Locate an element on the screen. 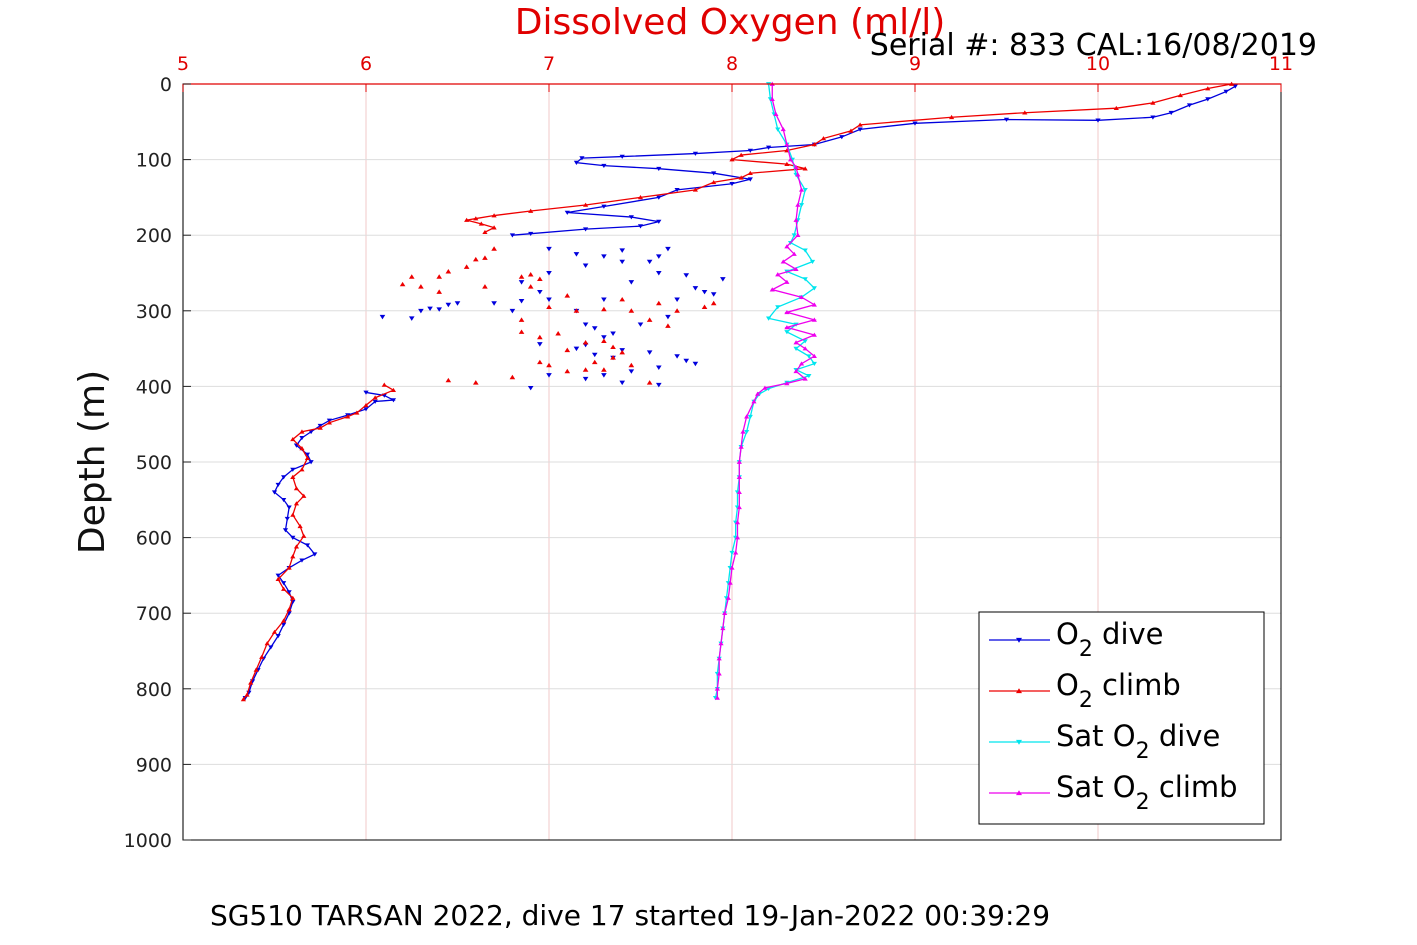 This screenshot has width=1417, height=945. legend: O2 dive O2 climb Sat O2 dive Sat O2 climb is located at coordinates (1121, 718).